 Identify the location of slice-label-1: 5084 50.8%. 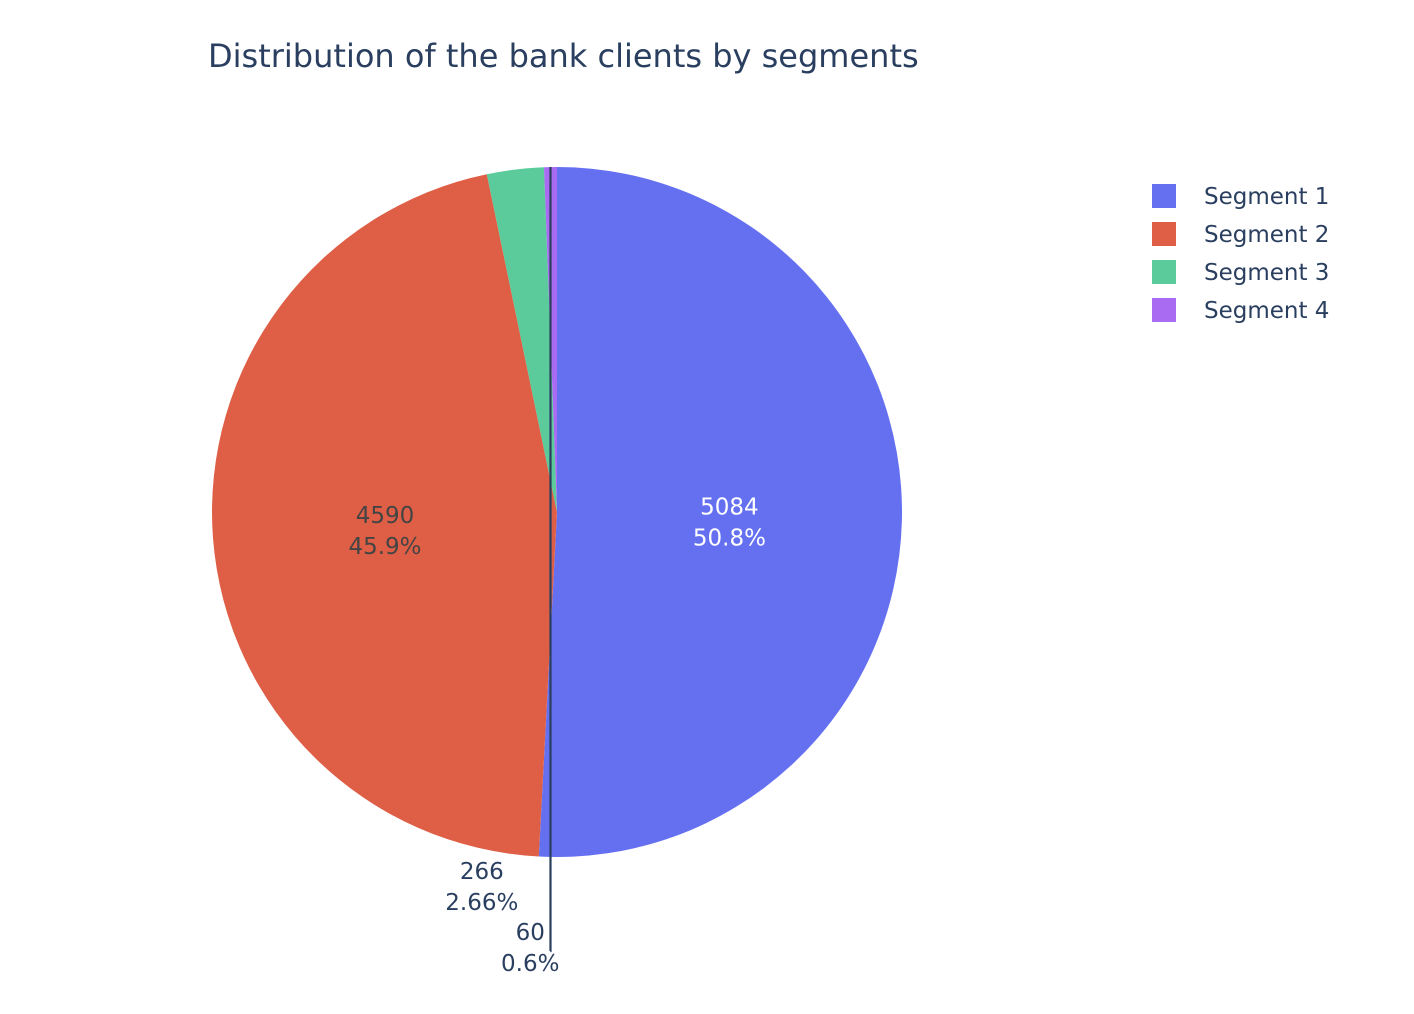
(729, 523).